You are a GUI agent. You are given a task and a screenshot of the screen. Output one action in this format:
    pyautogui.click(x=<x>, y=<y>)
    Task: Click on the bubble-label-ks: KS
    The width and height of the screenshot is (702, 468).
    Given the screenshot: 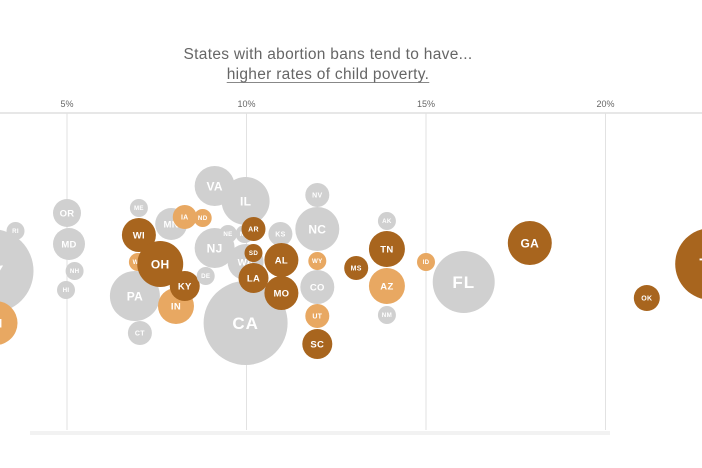 What is the action you would take?
    pyautogui.click(x=280, y=235)
    